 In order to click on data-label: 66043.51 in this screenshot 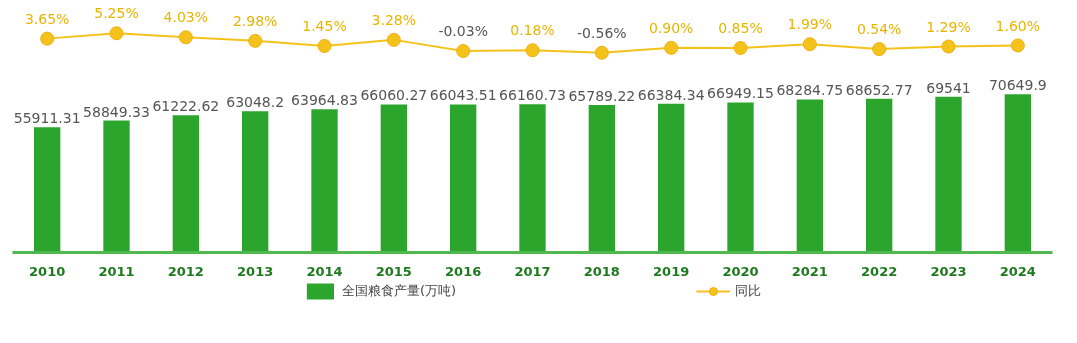, I will do `click(463, 95)`.